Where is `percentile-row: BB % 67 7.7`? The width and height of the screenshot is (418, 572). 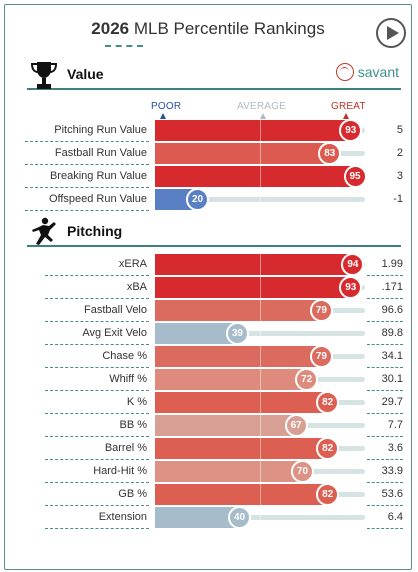 percentile-row: BB % 67 7.7 is located at coordinates (209, 425).